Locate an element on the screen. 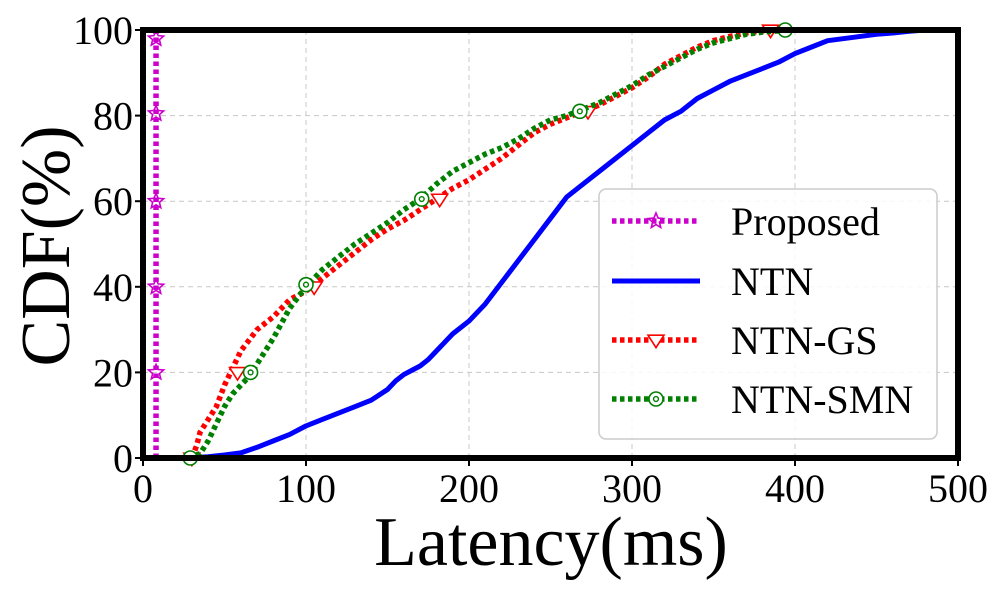  y-axis-label: CDF(%) is located at coordinates (46, 245).